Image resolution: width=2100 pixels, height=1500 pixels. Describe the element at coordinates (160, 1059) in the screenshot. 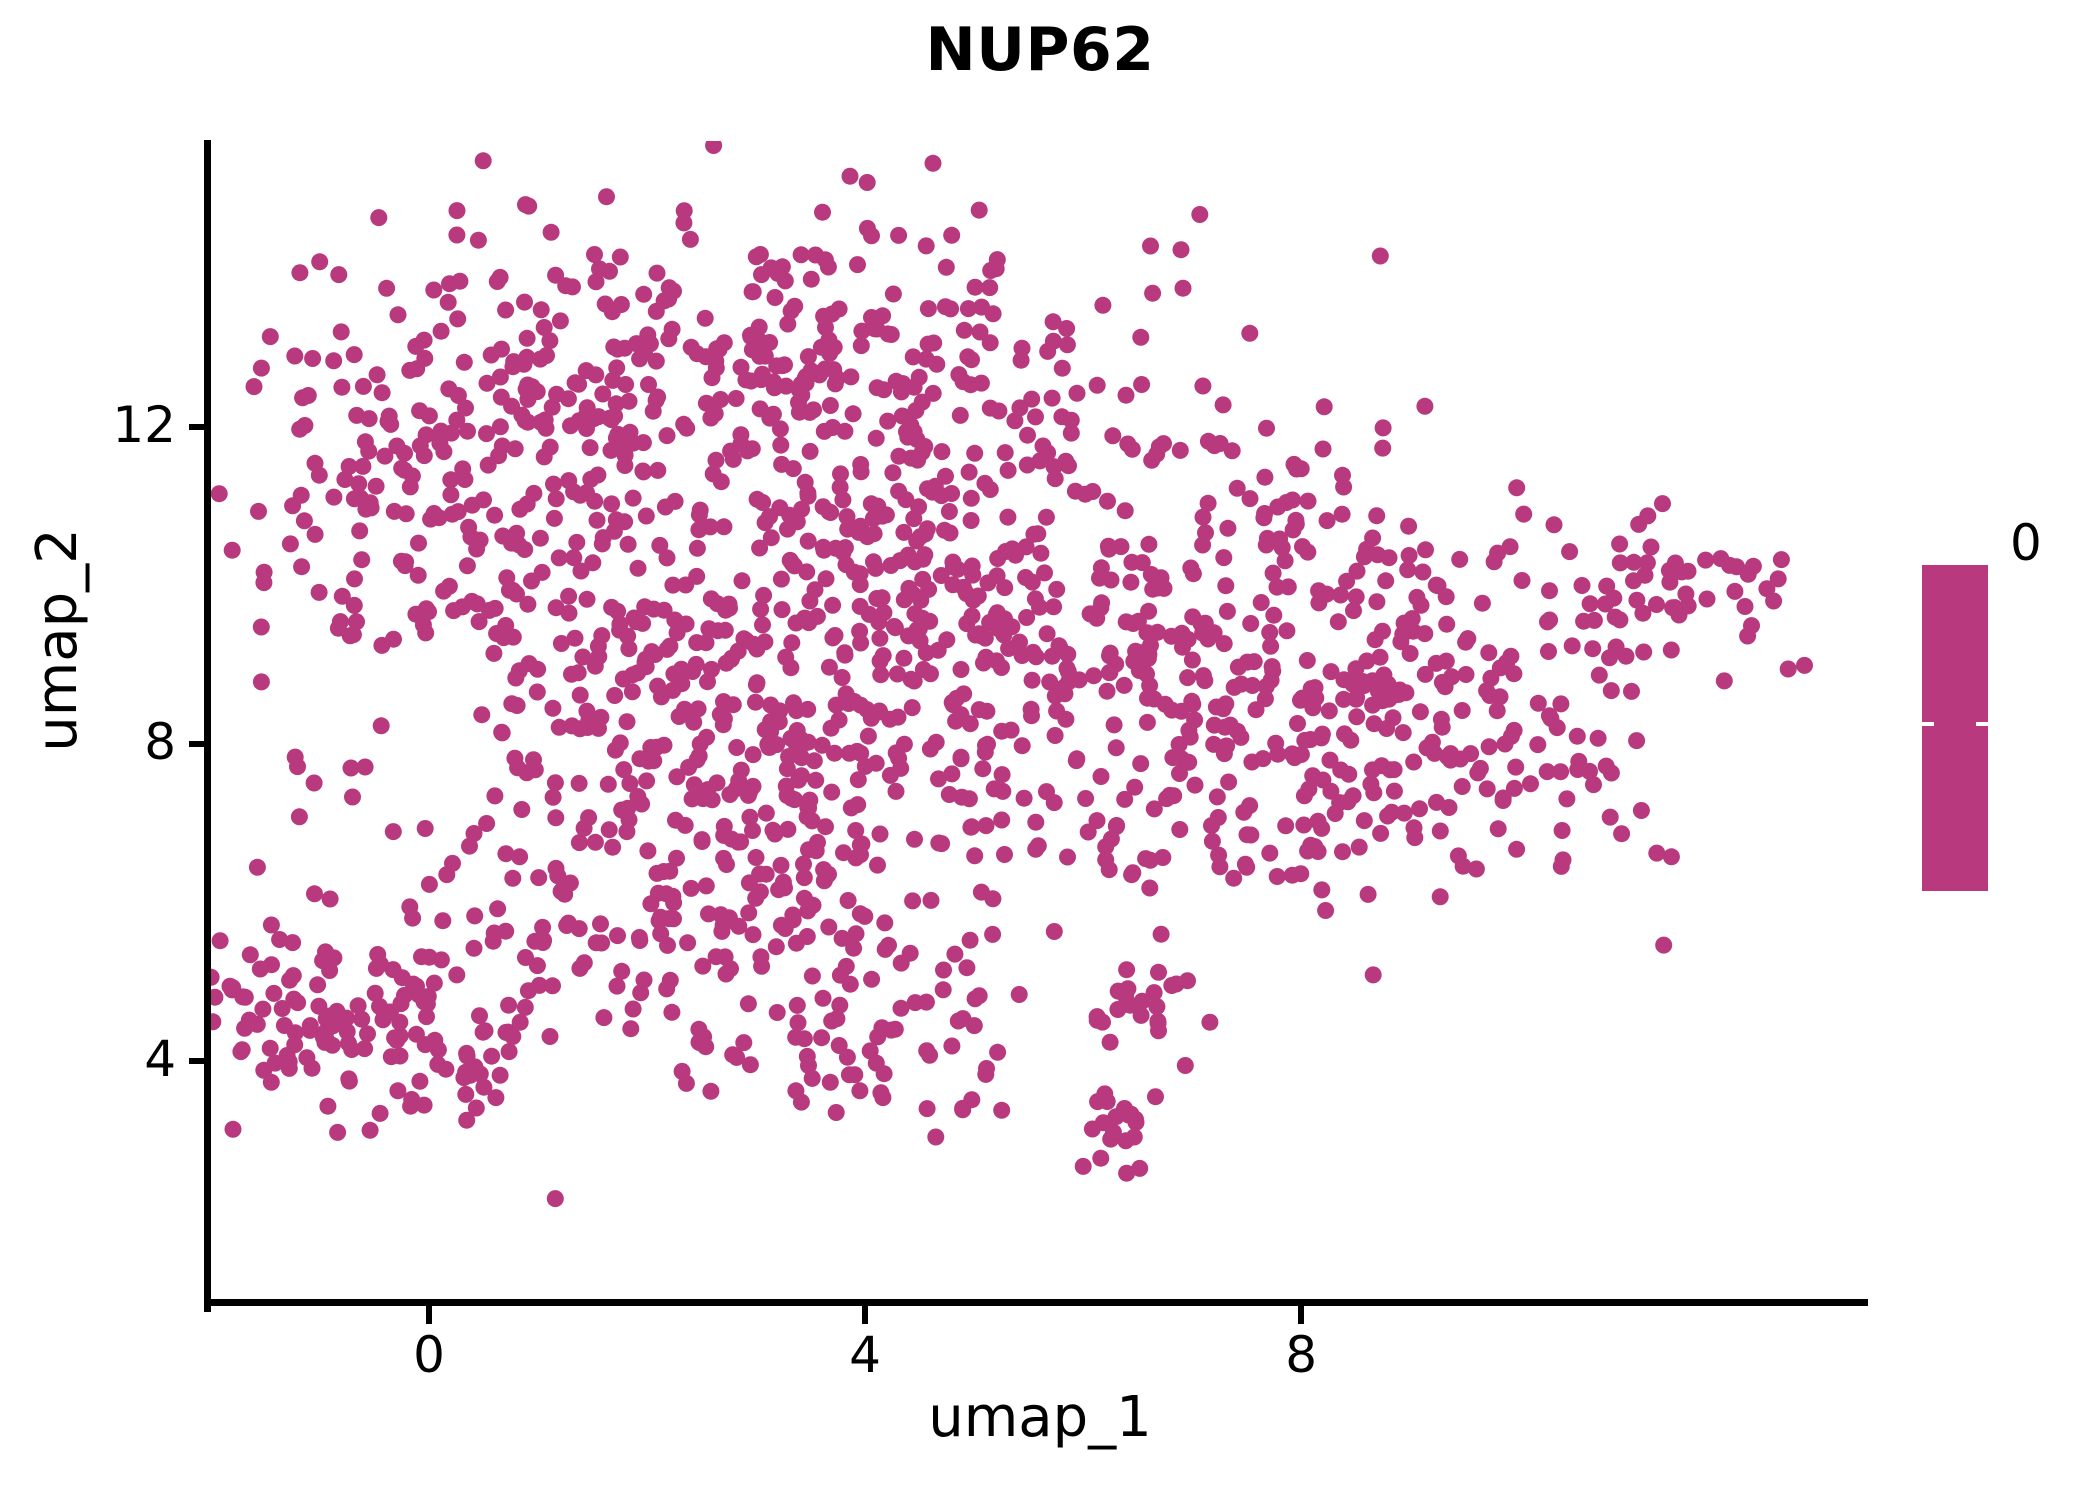

I see `y-tick-label: 4` at that location.